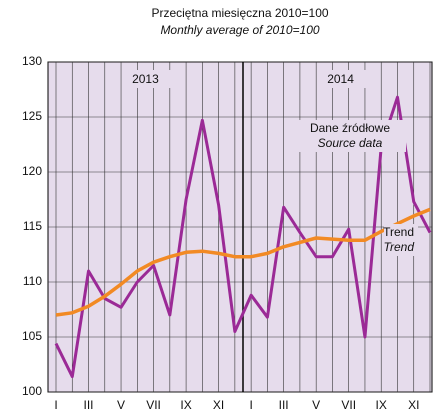 The height and width of the screenshot is (415, 433). Describe the element at coordinates (32, 336) in the screenshot. I see `y-tick-label: 105` at that location.